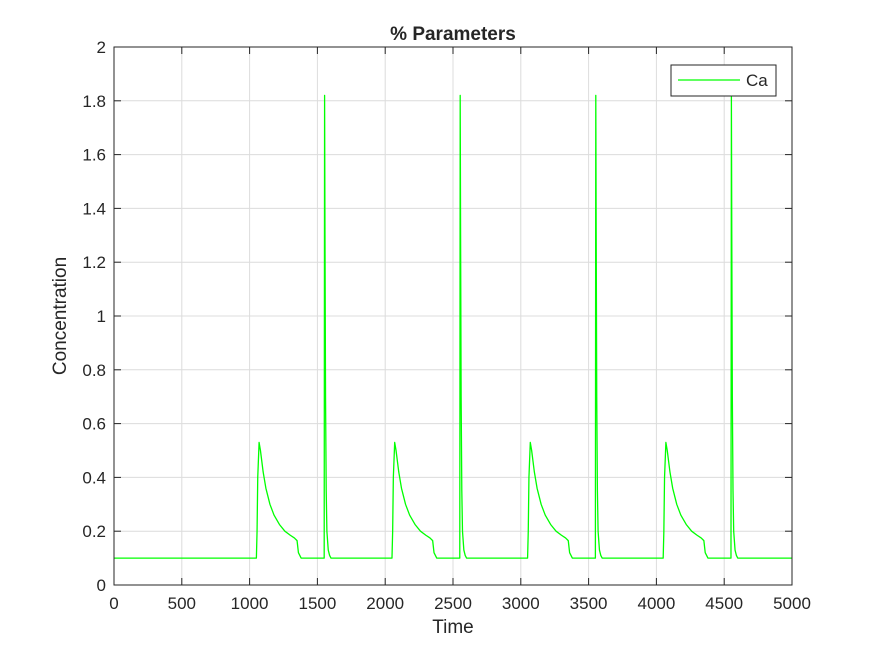 Image resolution: width=876 pixels, height=662 pixels. What do you see at coordinates (182, 603) in the screenshot?
I see `x-tick-label: 500` at bounding box center [182, 603].